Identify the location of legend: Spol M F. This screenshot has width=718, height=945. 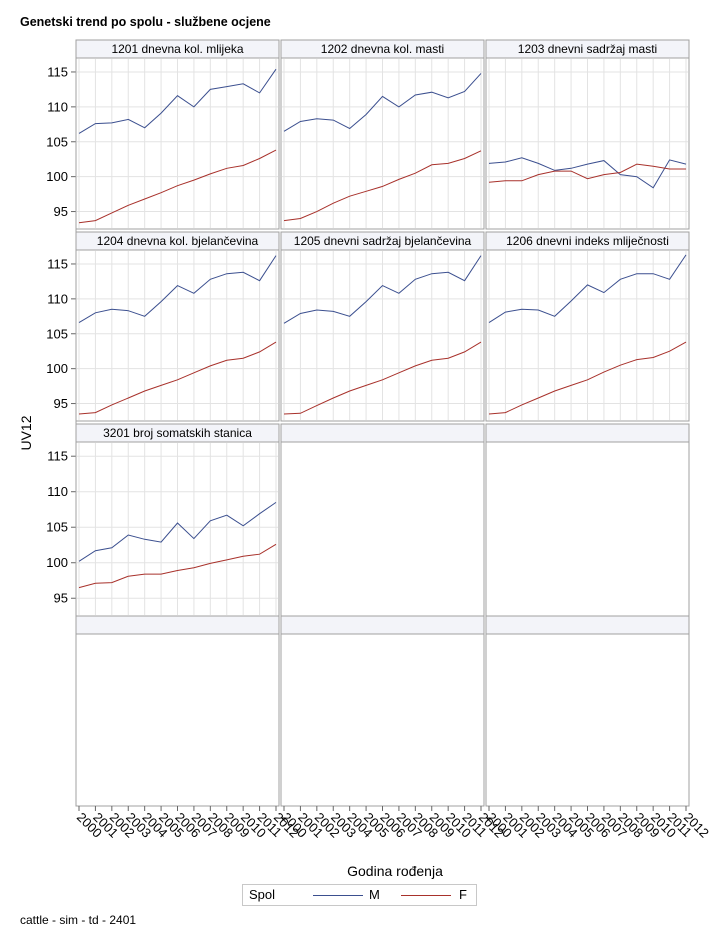
(359, 895).